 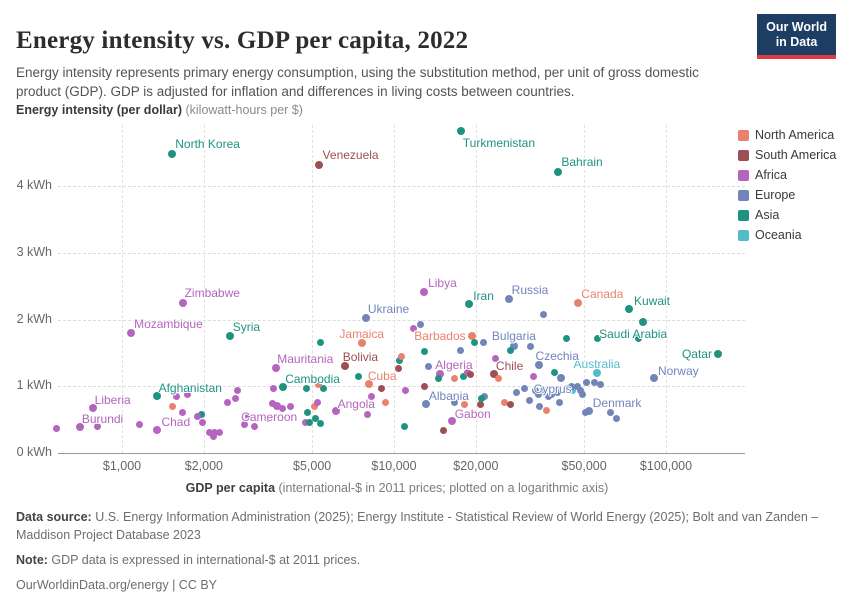 I want to click on data-point-burundi, so click(x=79, y=426).